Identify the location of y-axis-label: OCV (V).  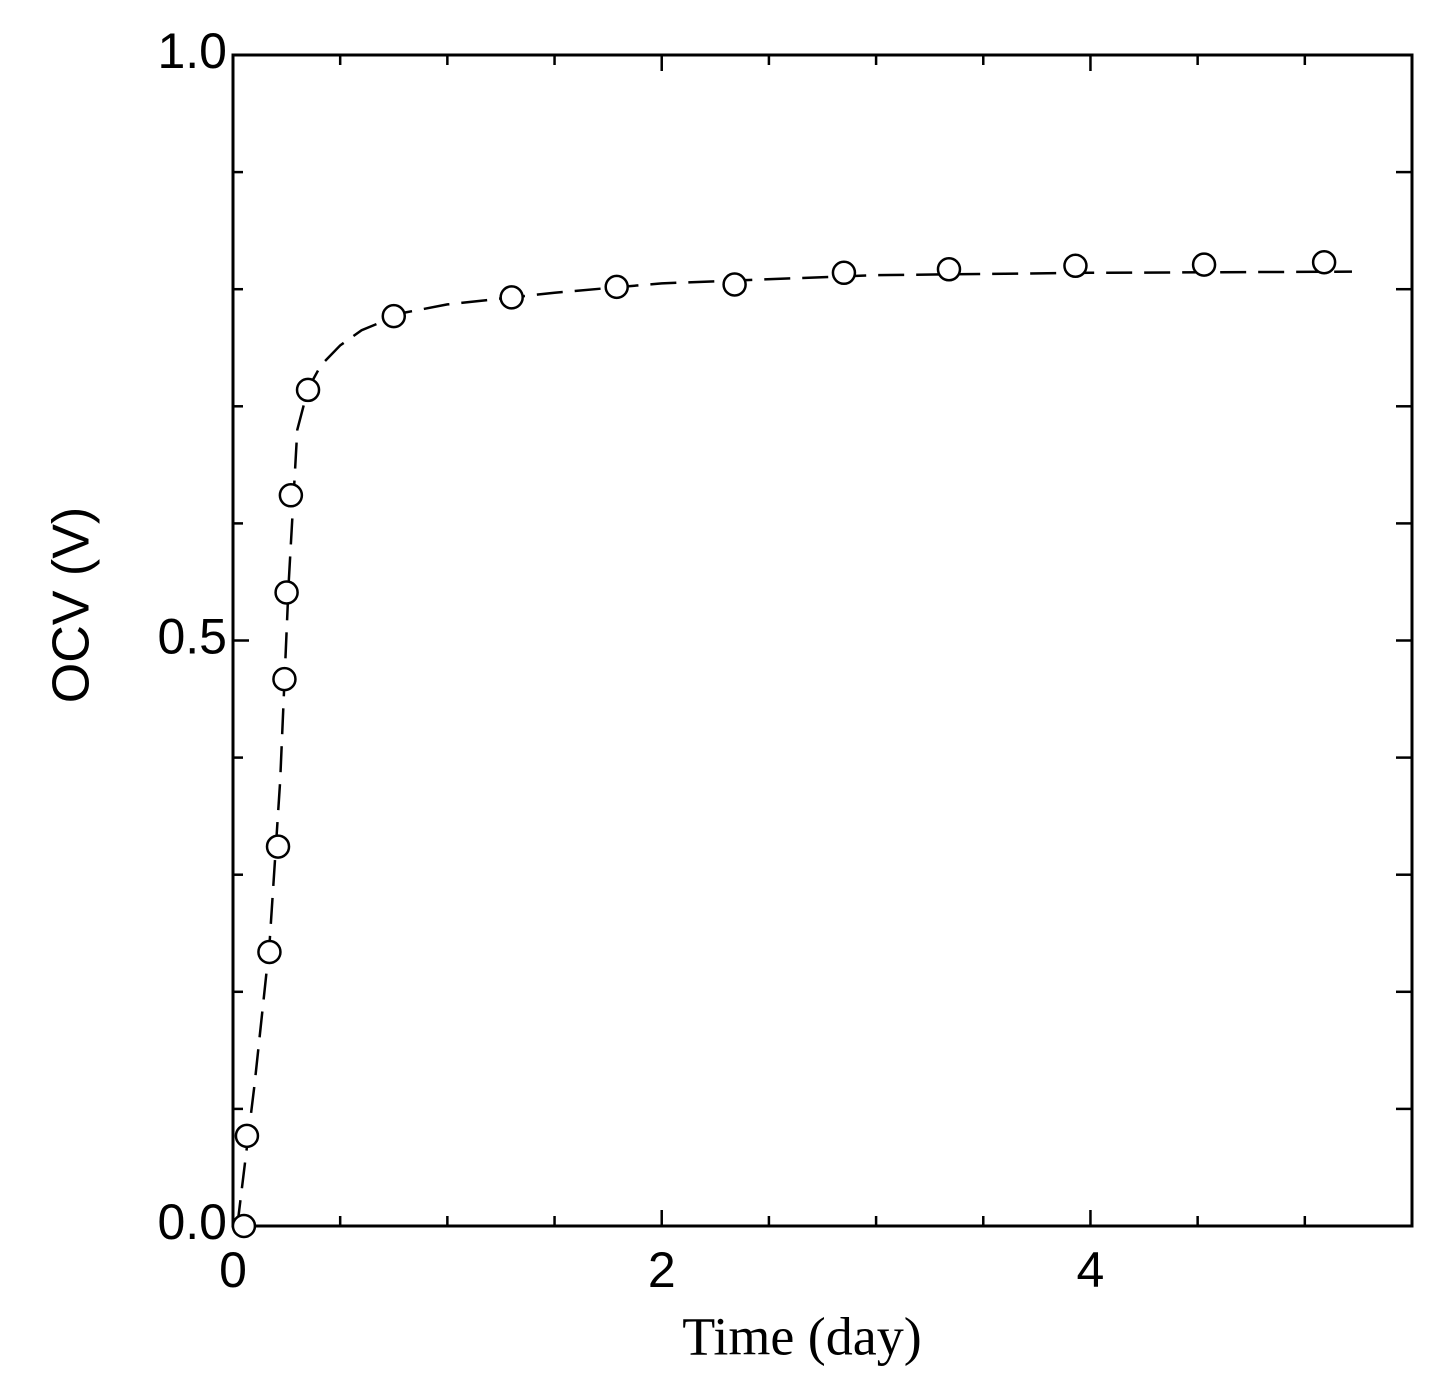
(72, 605).